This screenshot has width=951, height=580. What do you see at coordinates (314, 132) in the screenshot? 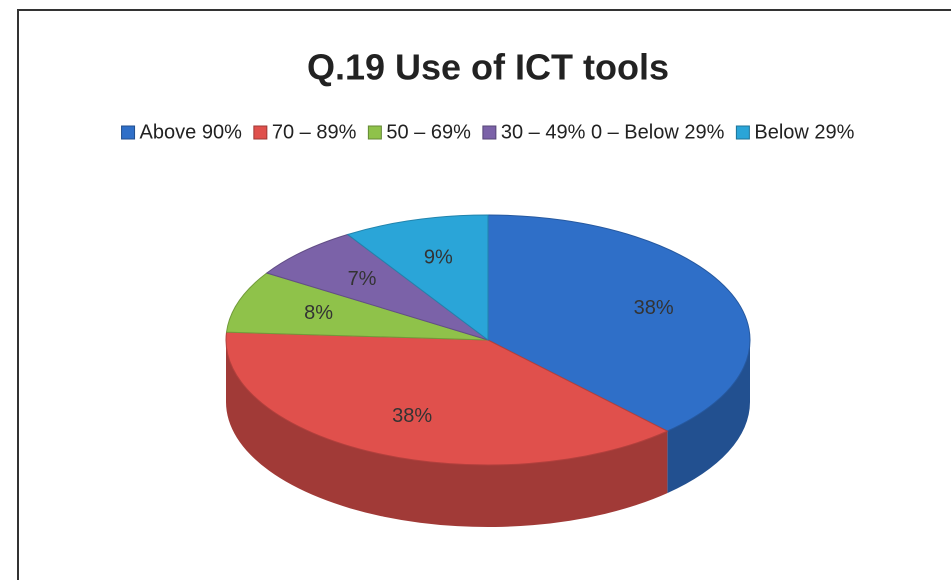
I see `legend-label: 70 – 89%` at bounding box center [314, 132].